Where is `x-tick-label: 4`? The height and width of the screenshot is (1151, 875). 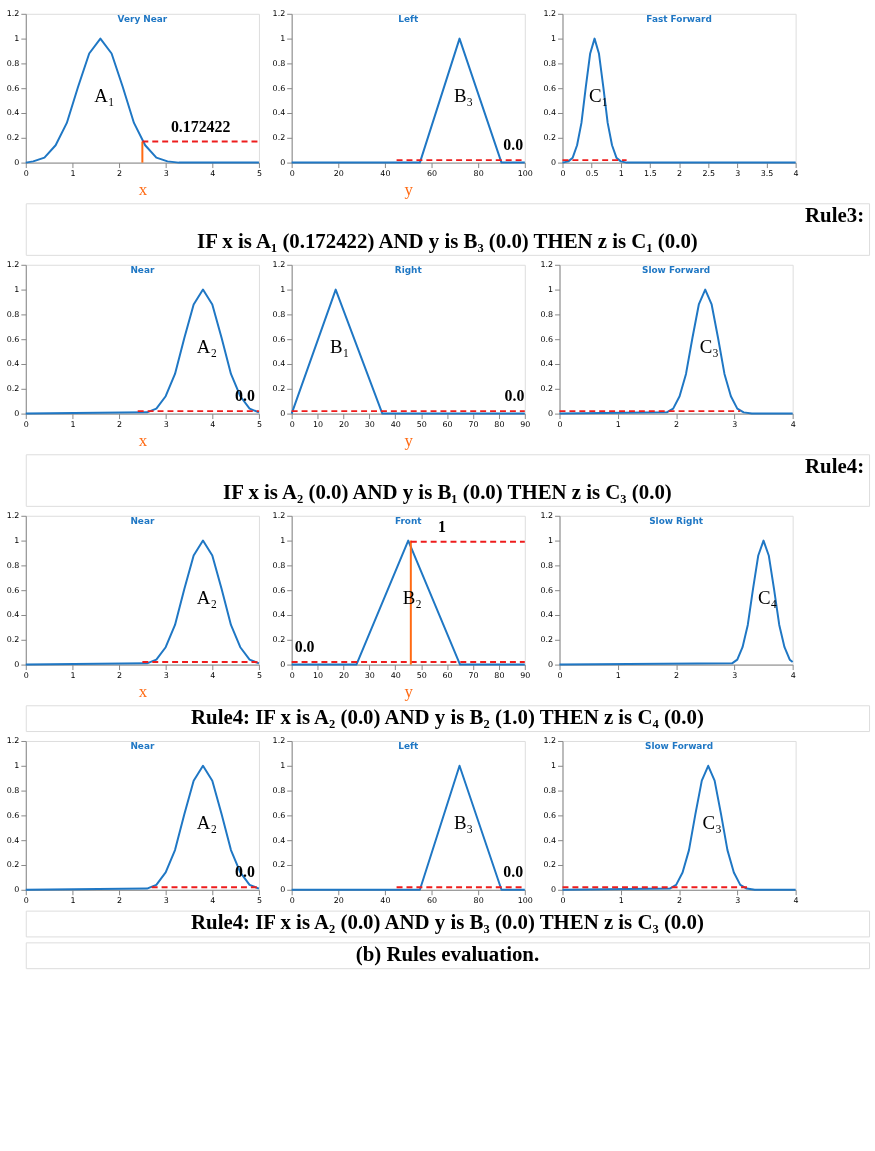
x-tick-label: 4 is located at coordinates (213, 901).